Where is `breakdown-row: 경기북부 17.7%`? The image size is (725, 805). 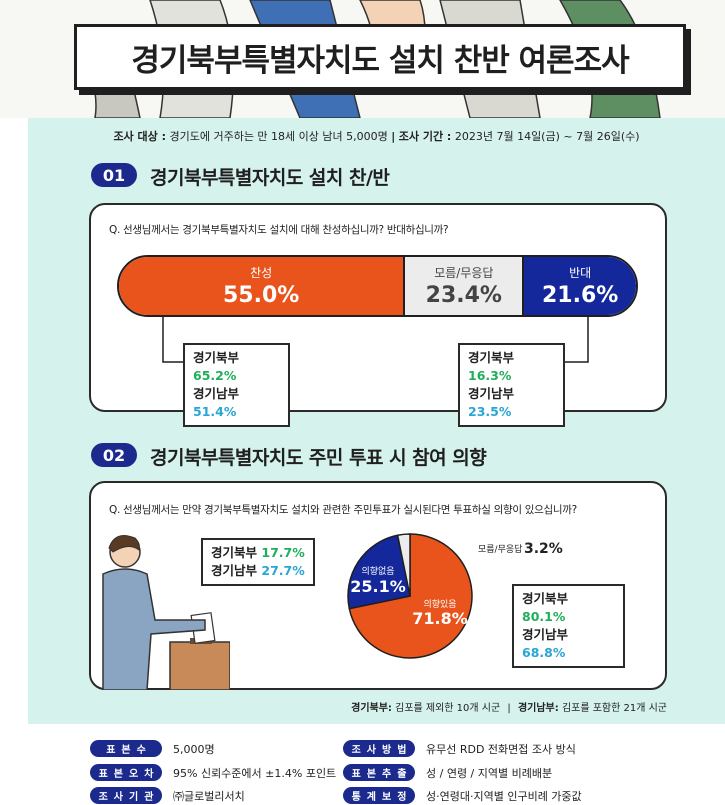
breakdown-row: 경기북부 17.7% is located at coordinates (258, 553).